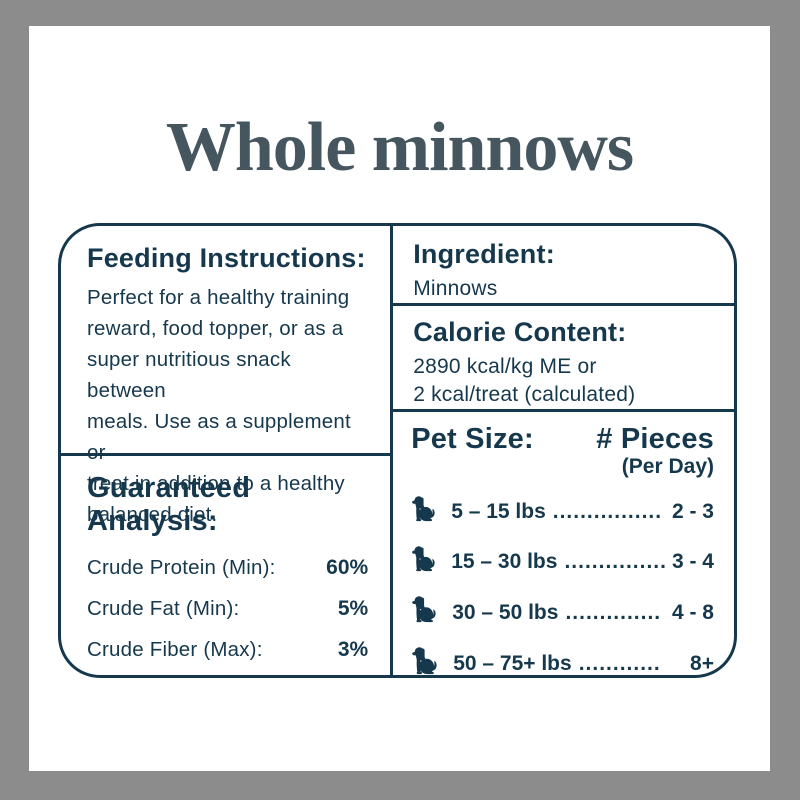 The height and width of the screenshot is (800, 800). Describe the element at coordinates (667, 467) in the screenshot. I see `pieces-per-day-subheading: (Per Day)` at that location.